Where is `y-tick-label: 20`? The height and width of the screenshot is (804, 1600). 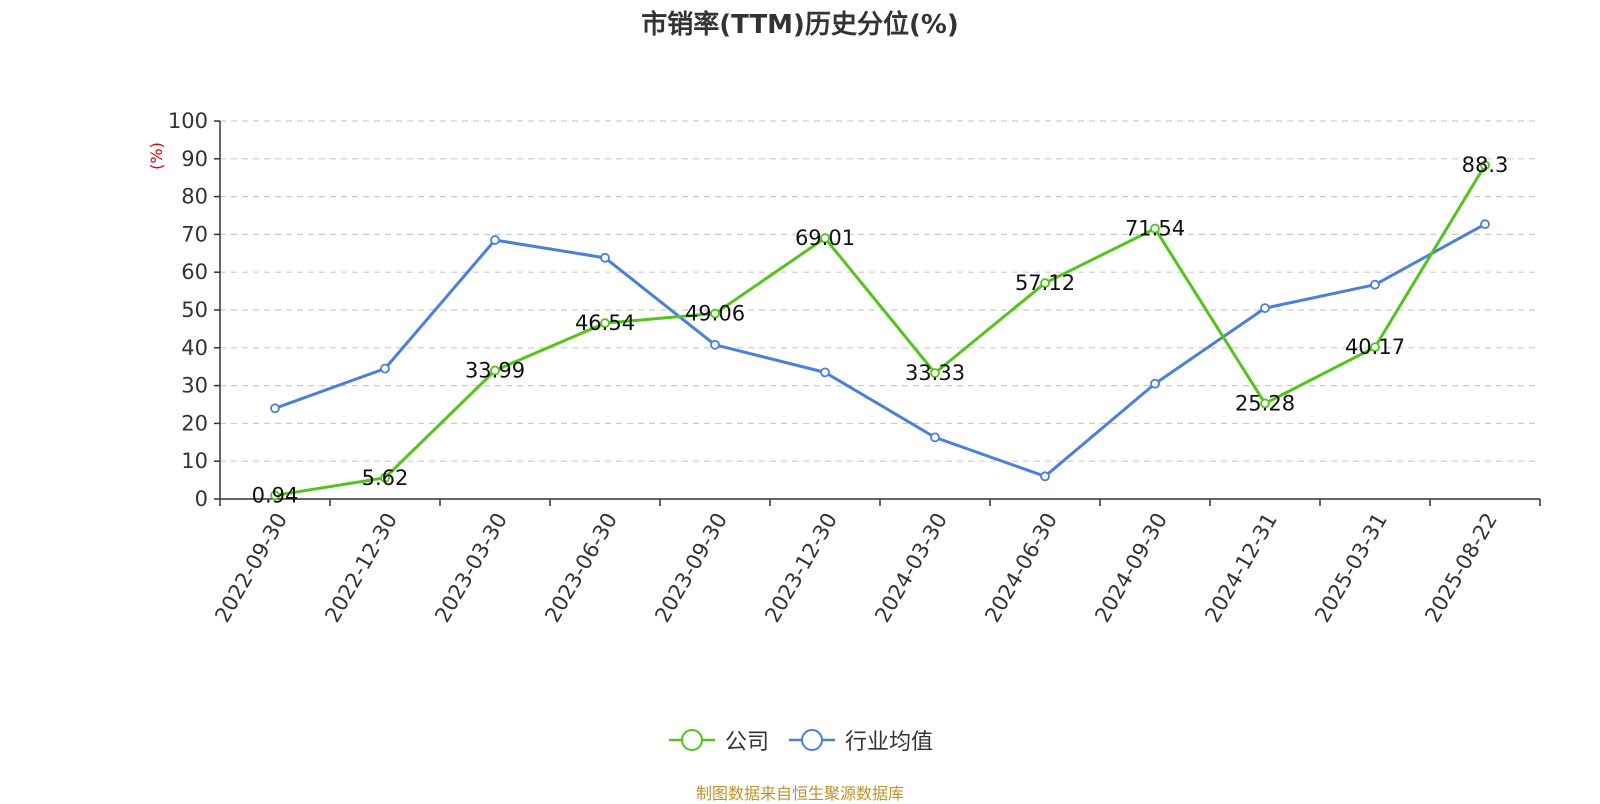
y-tick-label: 20 is located at coordinates (194, 423).